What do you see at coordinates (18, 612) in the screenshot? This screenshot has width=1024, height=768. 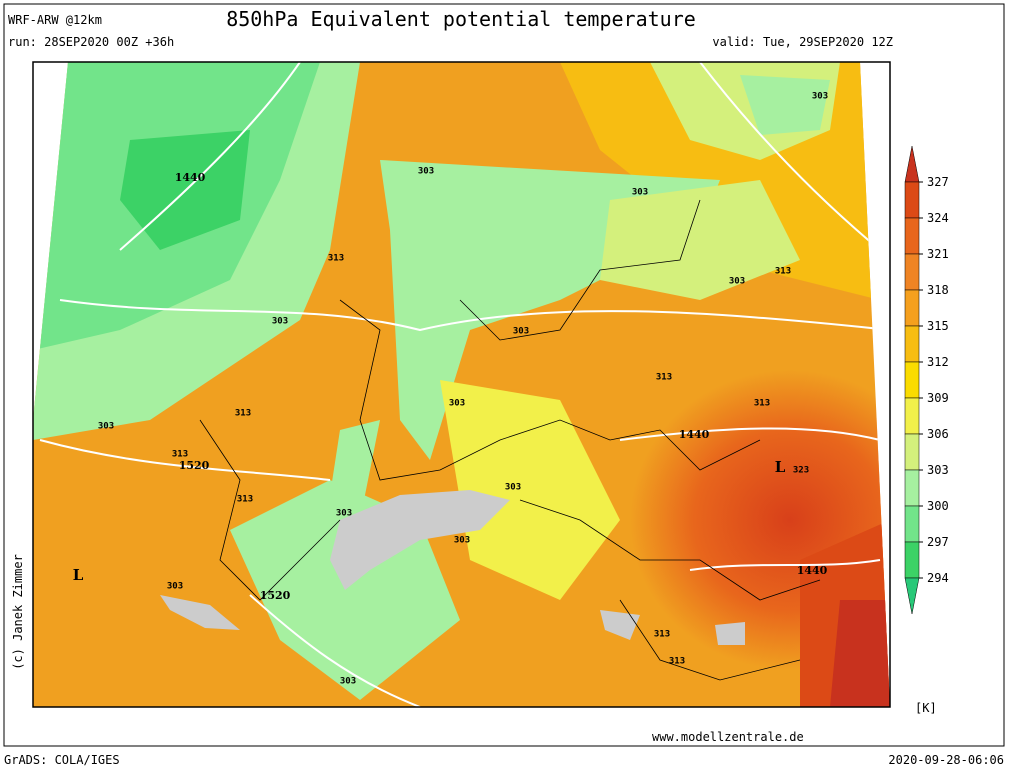 I see `credit: (c) Janek Zimmer` at bounding box center [18, 612].